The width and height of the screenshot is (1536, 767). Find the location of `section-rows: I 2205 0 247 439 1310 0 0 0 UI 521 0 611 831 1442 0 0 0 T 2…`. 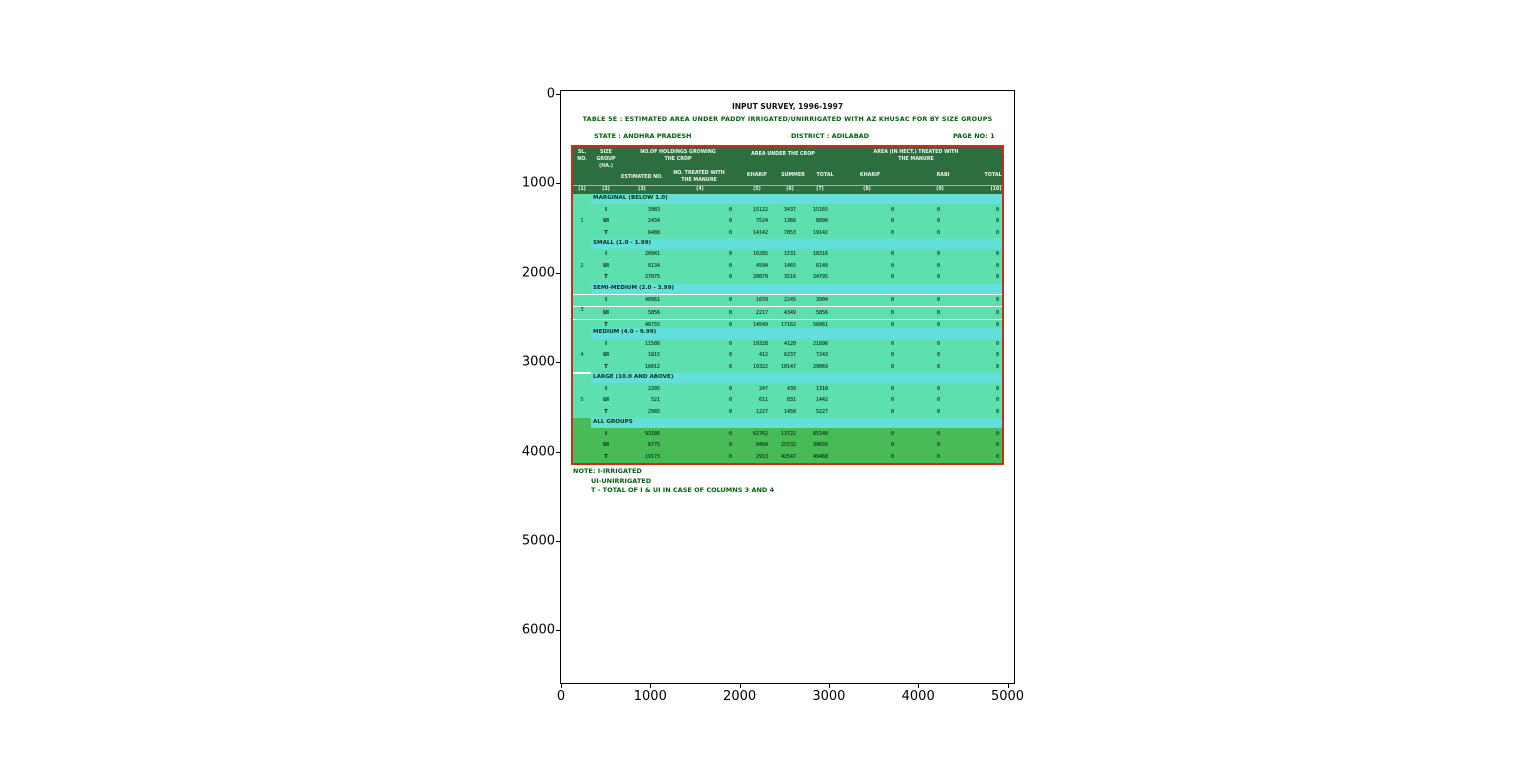

section-rows: I 2205 0 247 439 1310 0 0 0 UI 521 0 611 831 1442 0 0 0 T 2… is located at coordinates (787, 400).